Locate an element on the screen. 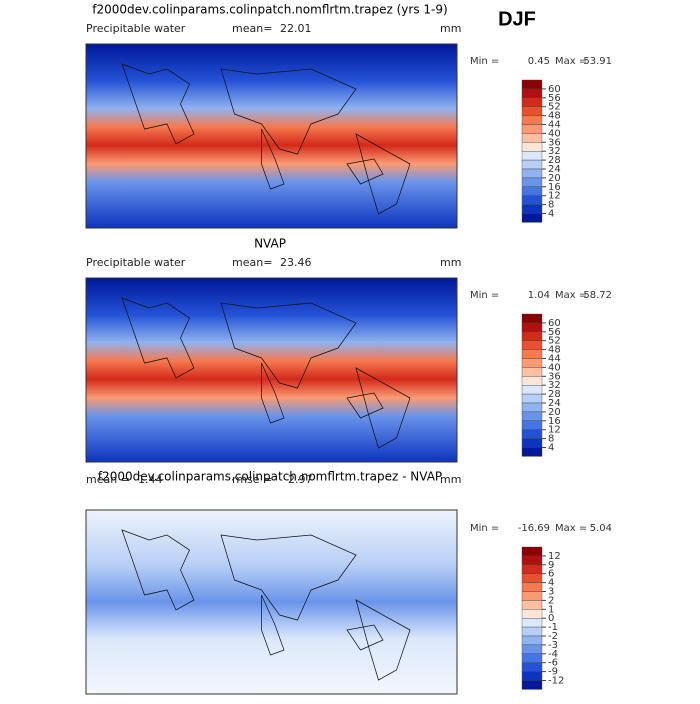 This screenshot has height=704, width=700. colorbar-label: 16 is located at coordinates (554, 187).